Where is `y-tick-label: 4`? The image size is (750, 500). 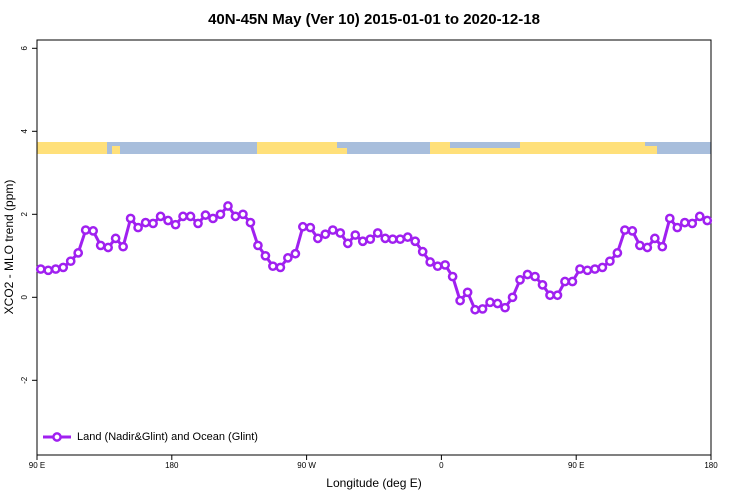
y-tick-label: 4 is located at coordinates (24, 131).